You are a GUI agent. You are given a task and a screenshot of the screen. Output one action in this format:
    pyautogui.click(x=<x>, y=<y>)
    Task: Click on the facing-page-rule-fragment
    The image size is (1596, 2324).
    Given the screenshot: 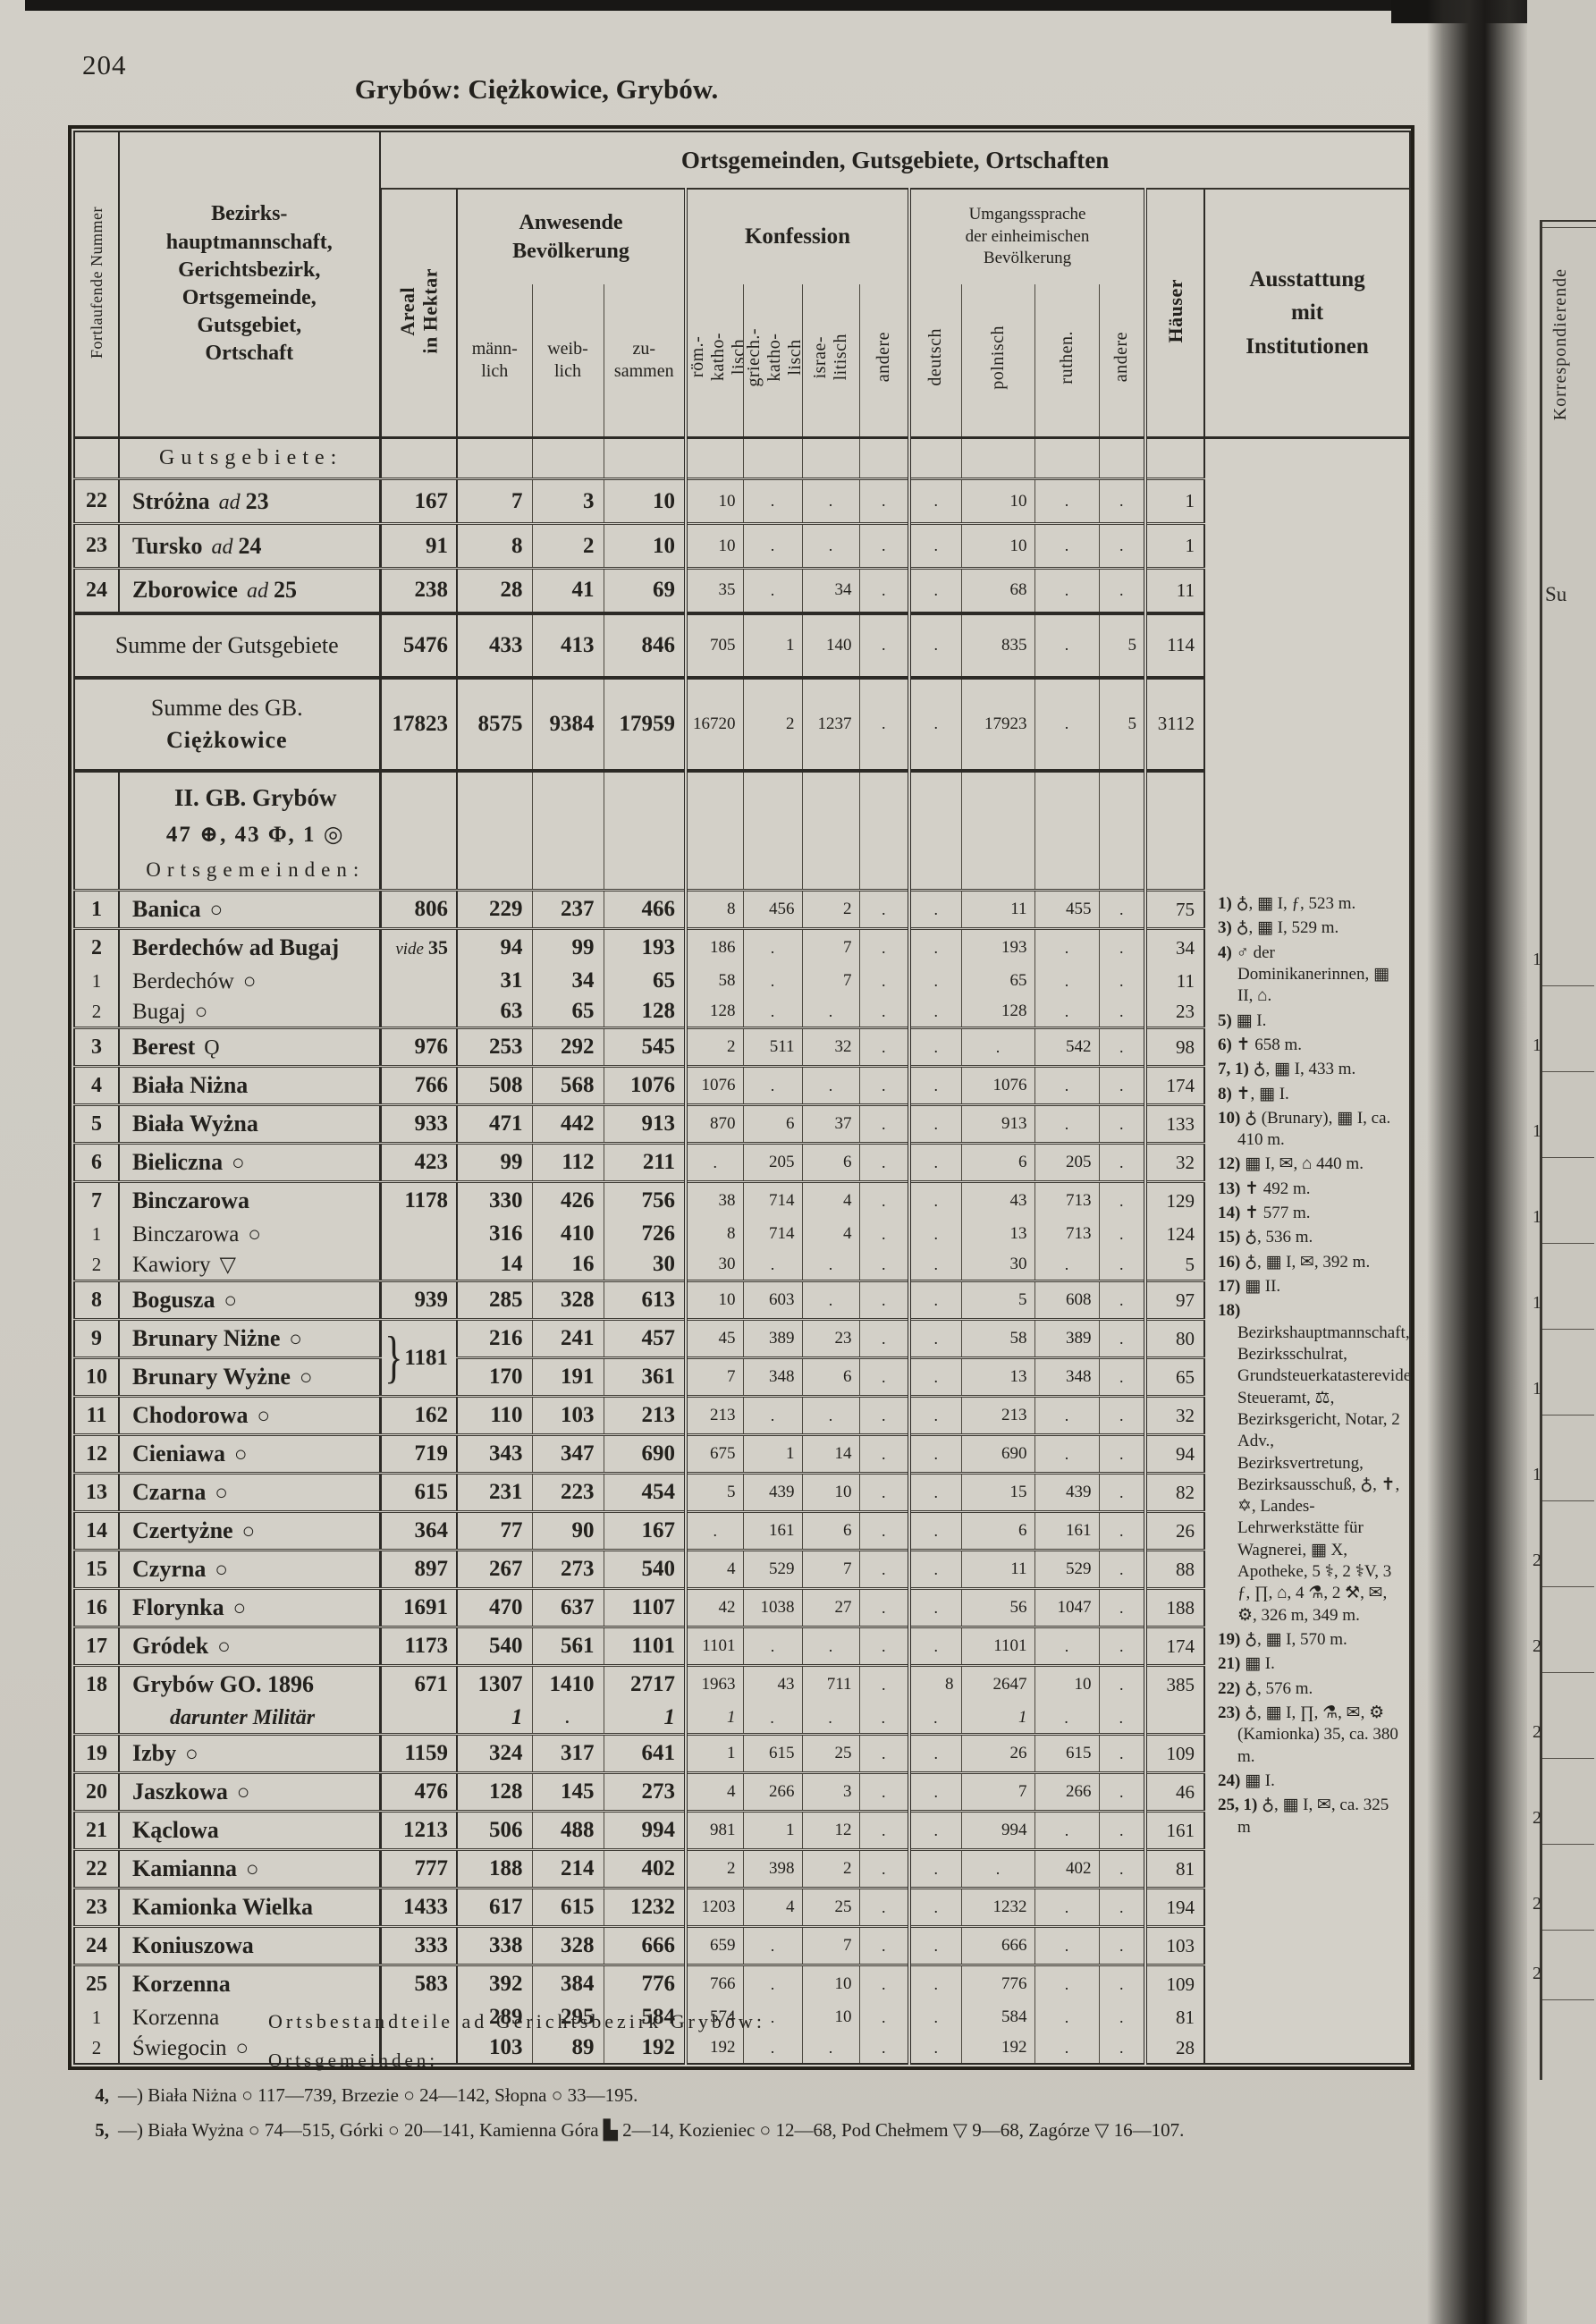 What is the action you would take?
    pyautogui.click(x=1568, y=1758)
    